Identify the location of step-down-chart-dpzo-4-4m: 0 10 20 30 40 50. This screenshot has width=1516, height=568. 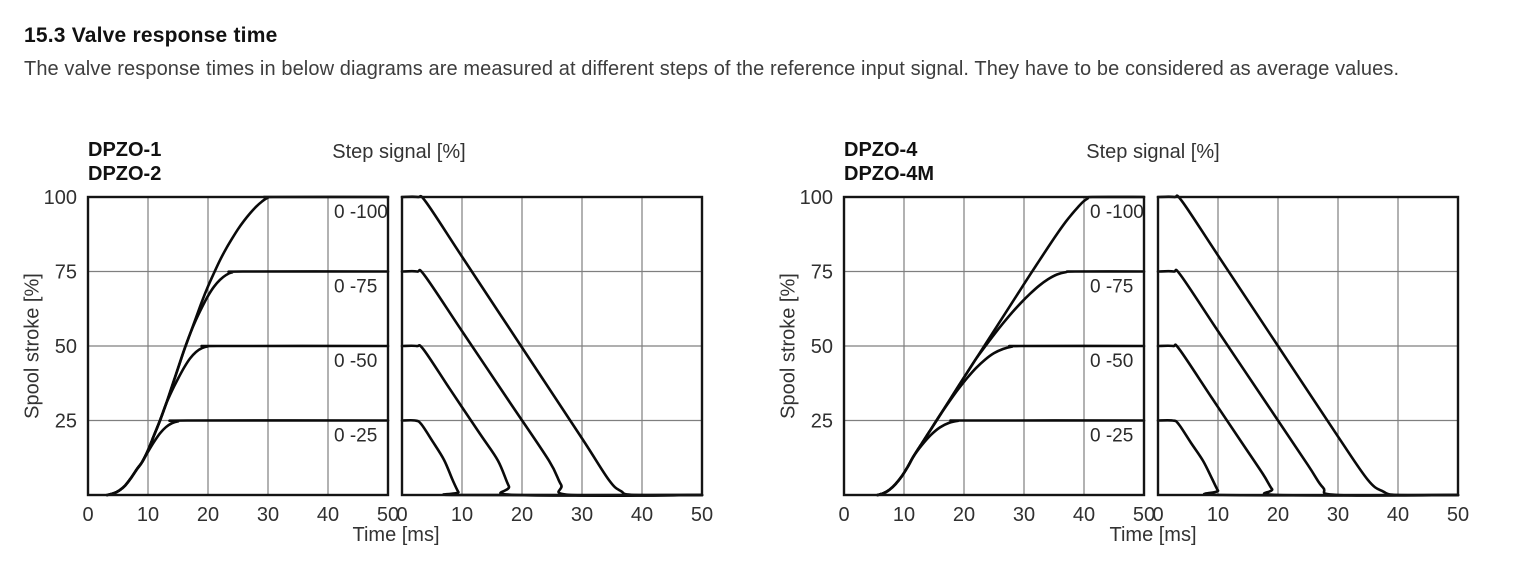
(1310, 360).